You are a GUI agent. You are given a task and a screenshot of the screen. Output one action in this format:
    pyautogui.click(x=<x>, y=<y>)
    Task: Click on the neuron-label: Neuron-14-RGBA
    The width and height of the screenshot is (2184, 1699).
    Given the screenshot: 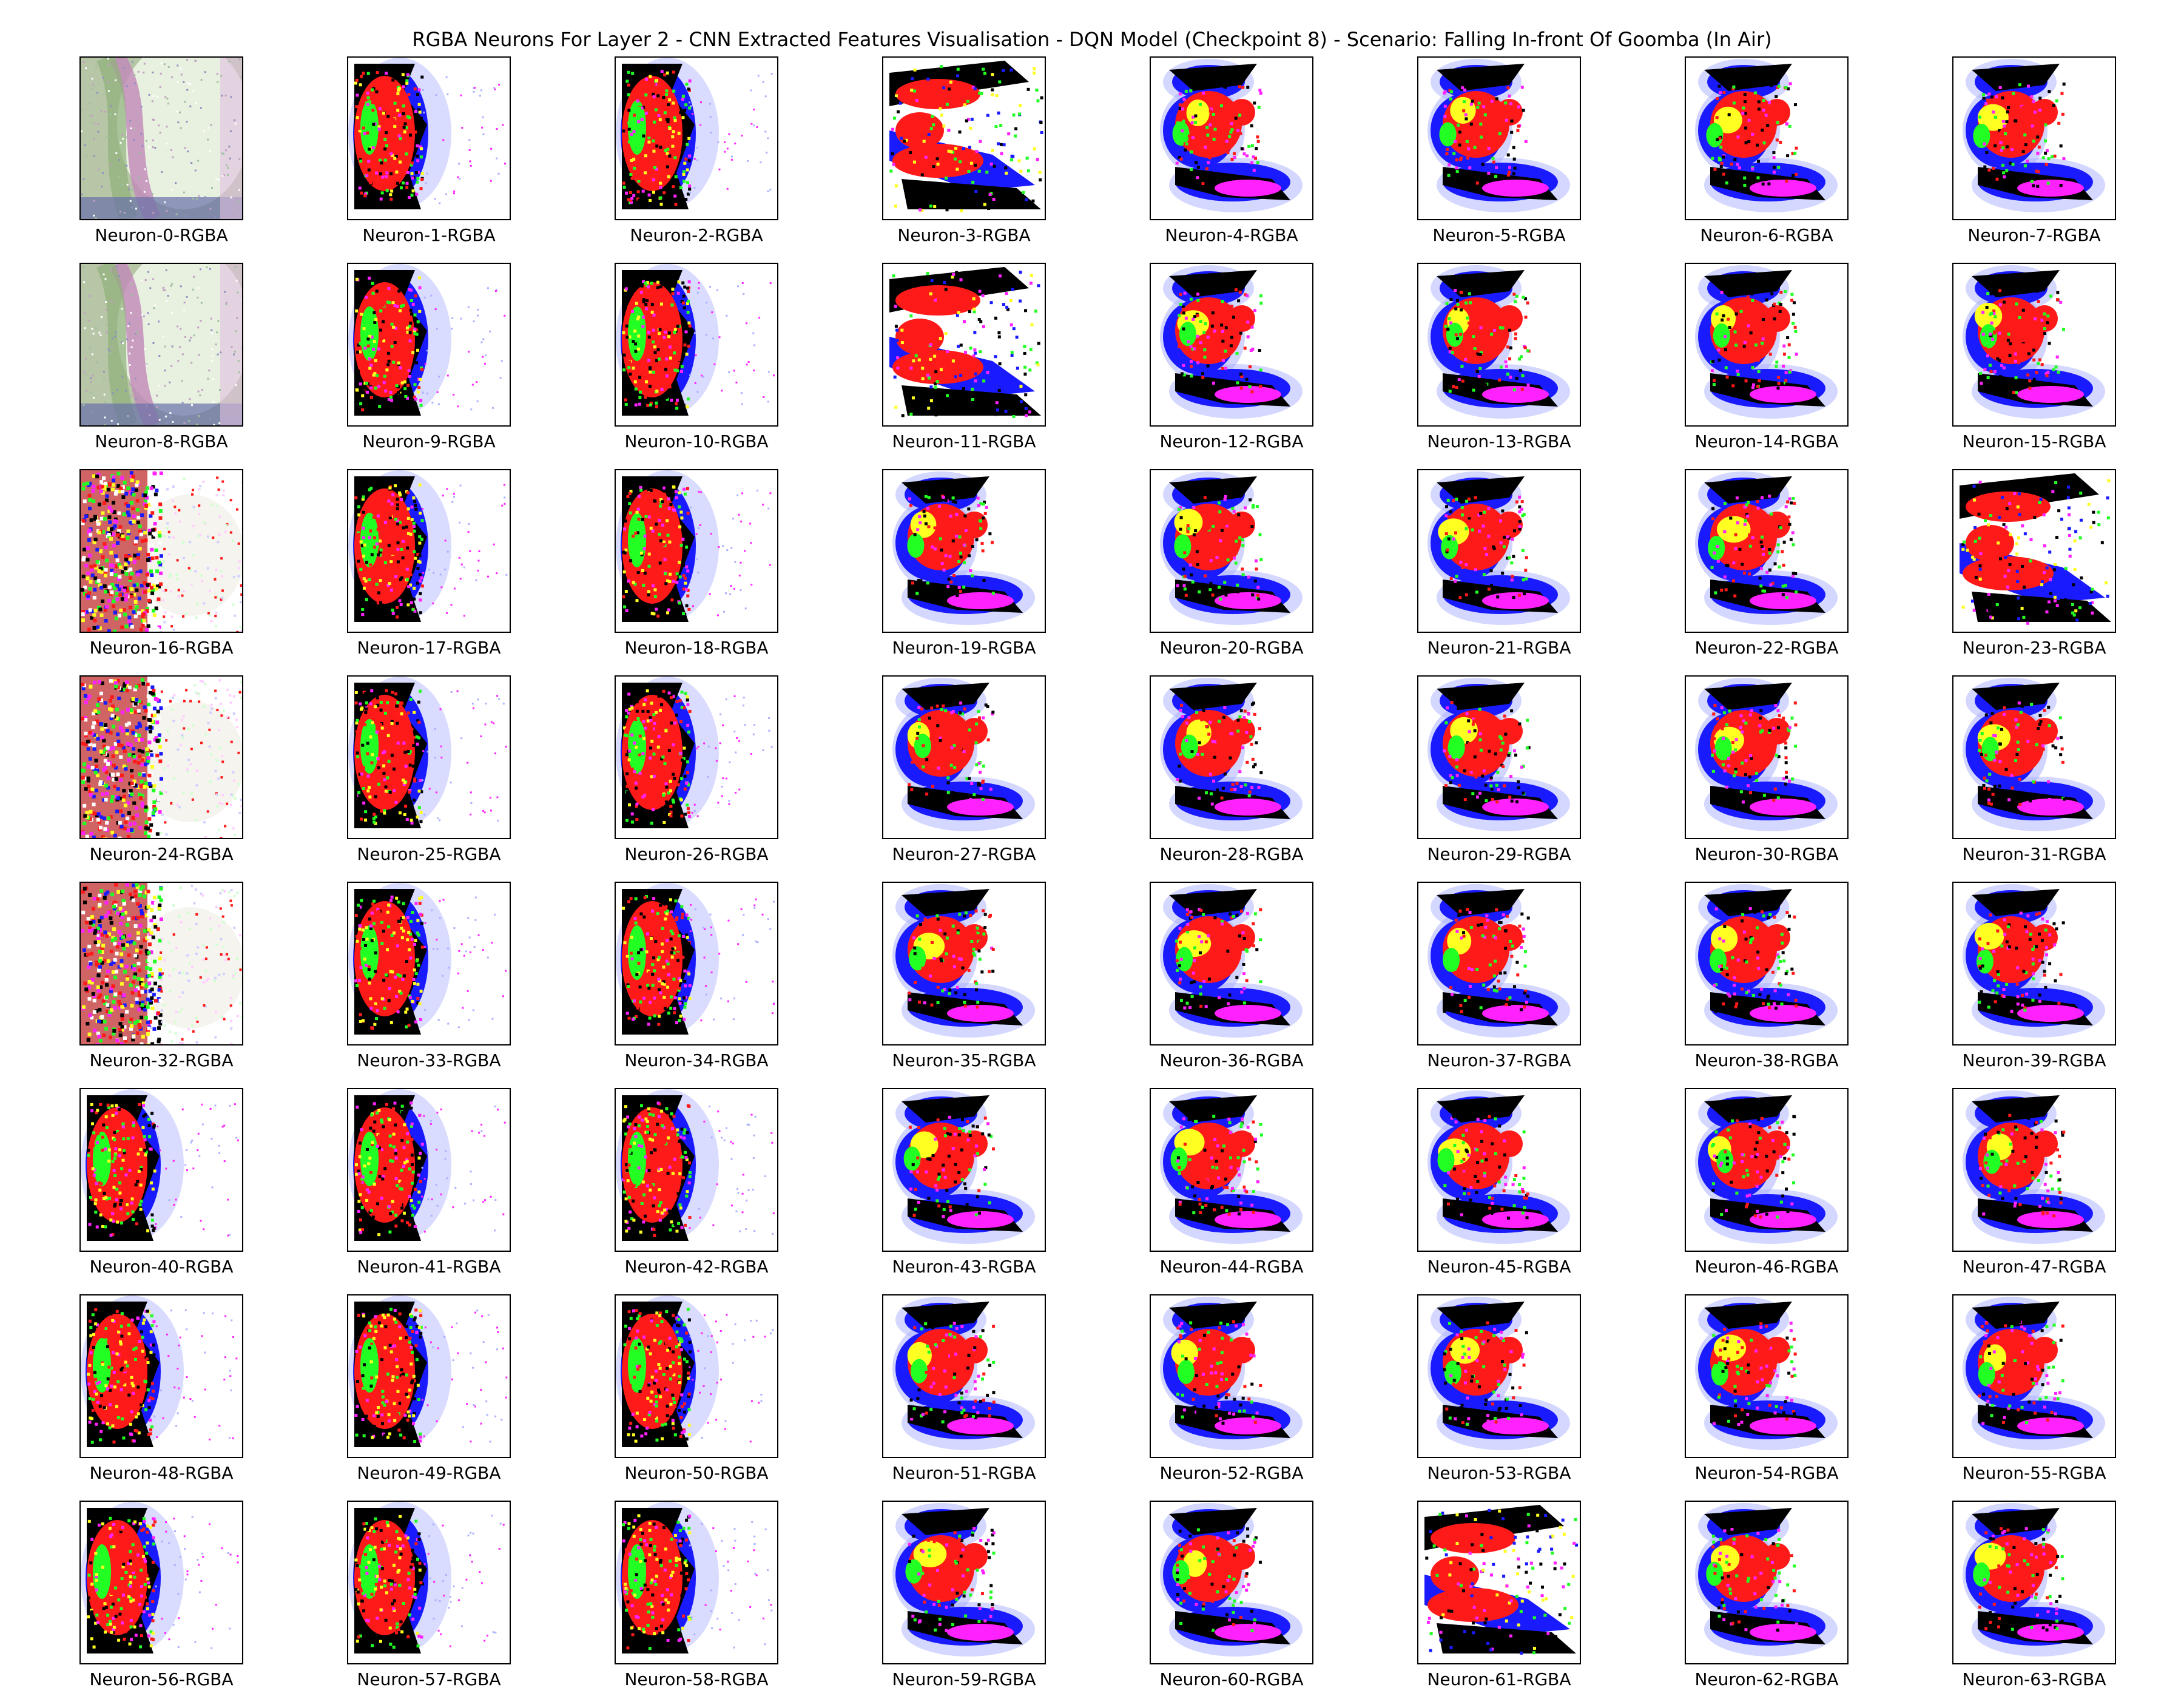 What is the action you would take?
    pyautogui.click(x=1766, y=441)
    